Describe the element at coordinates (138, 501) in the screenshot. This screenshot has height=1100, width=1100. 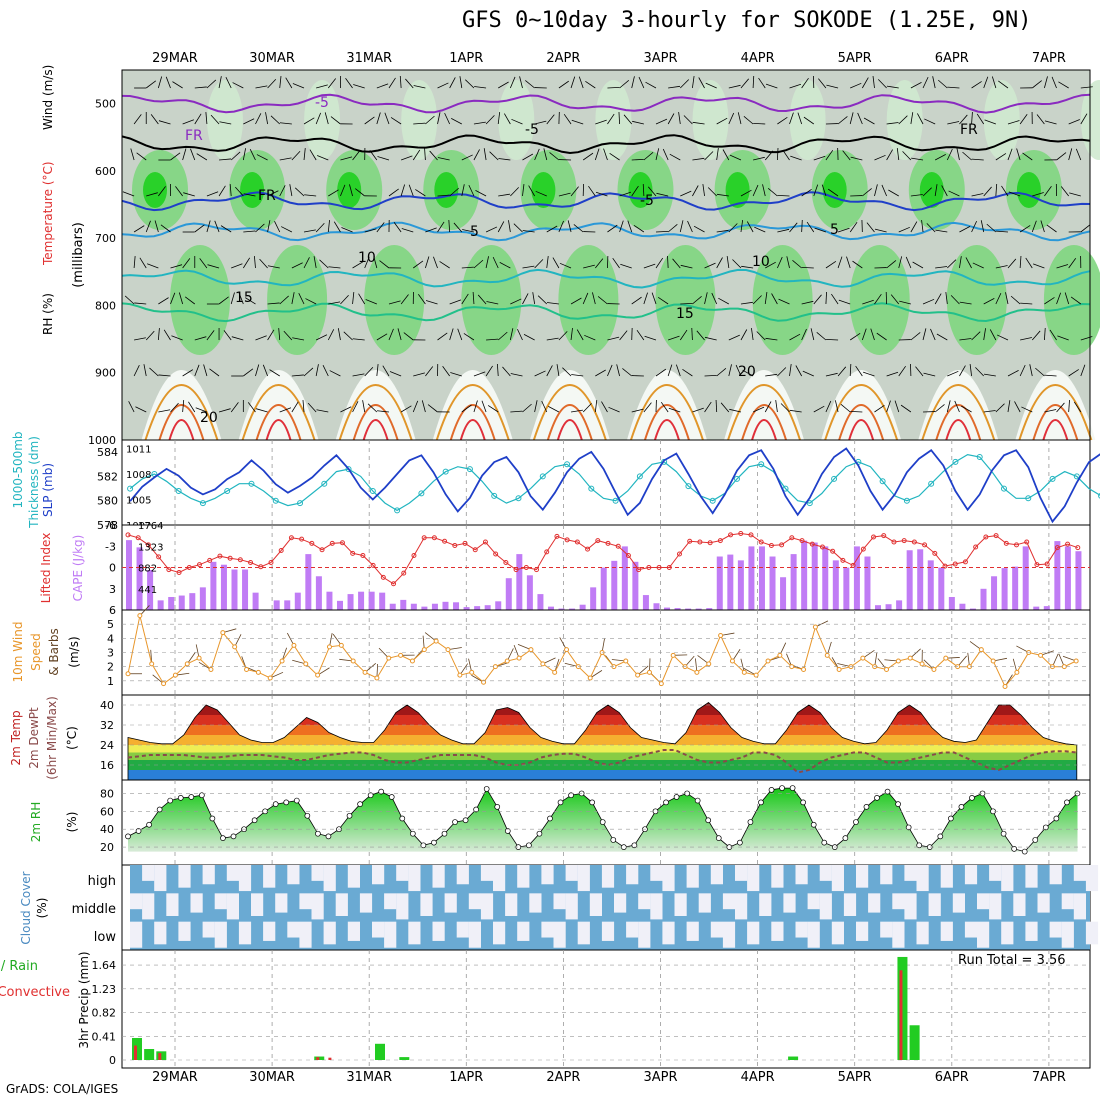
I see `slp-tick: 1005` at that location.